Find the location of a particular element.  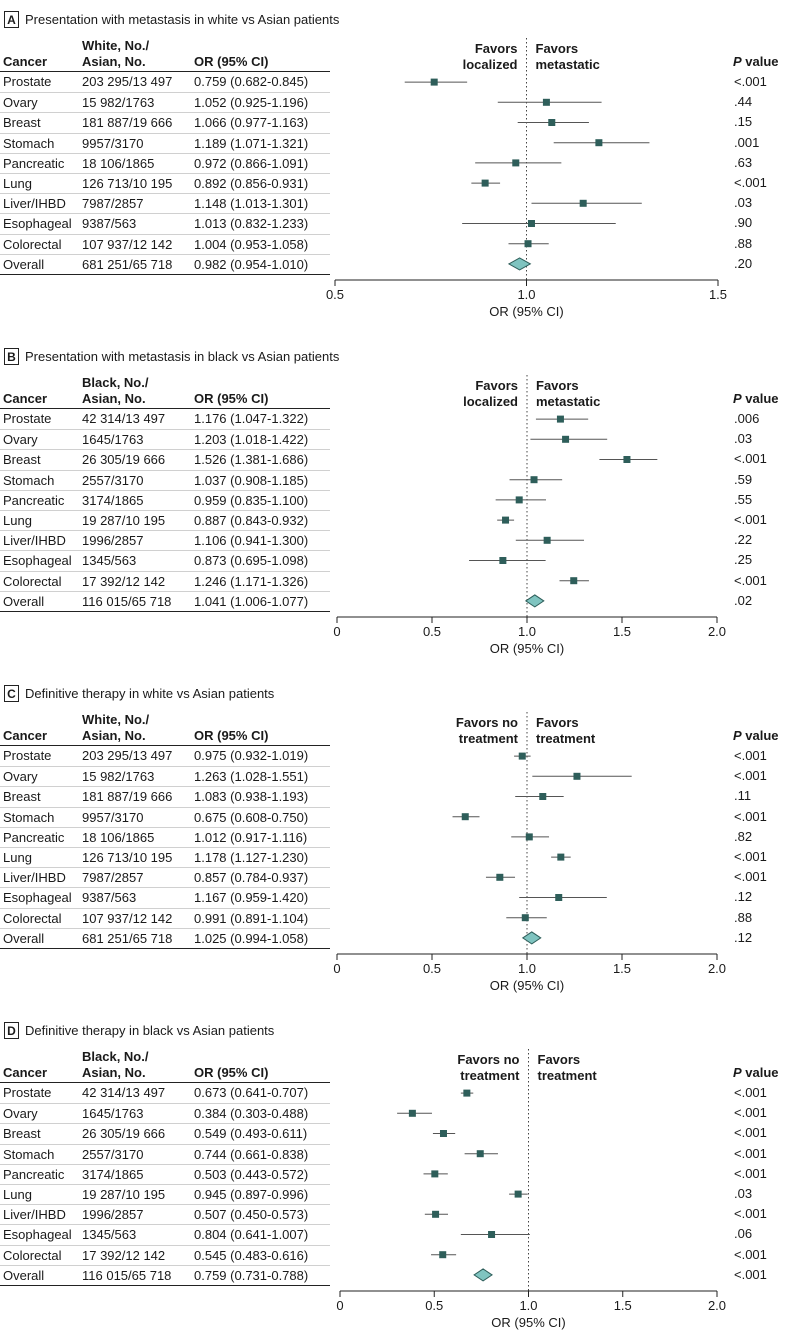

table-row: Esophageal 9387/563 1.013 (0.832-1.233) is located at coordinates (165, 223).